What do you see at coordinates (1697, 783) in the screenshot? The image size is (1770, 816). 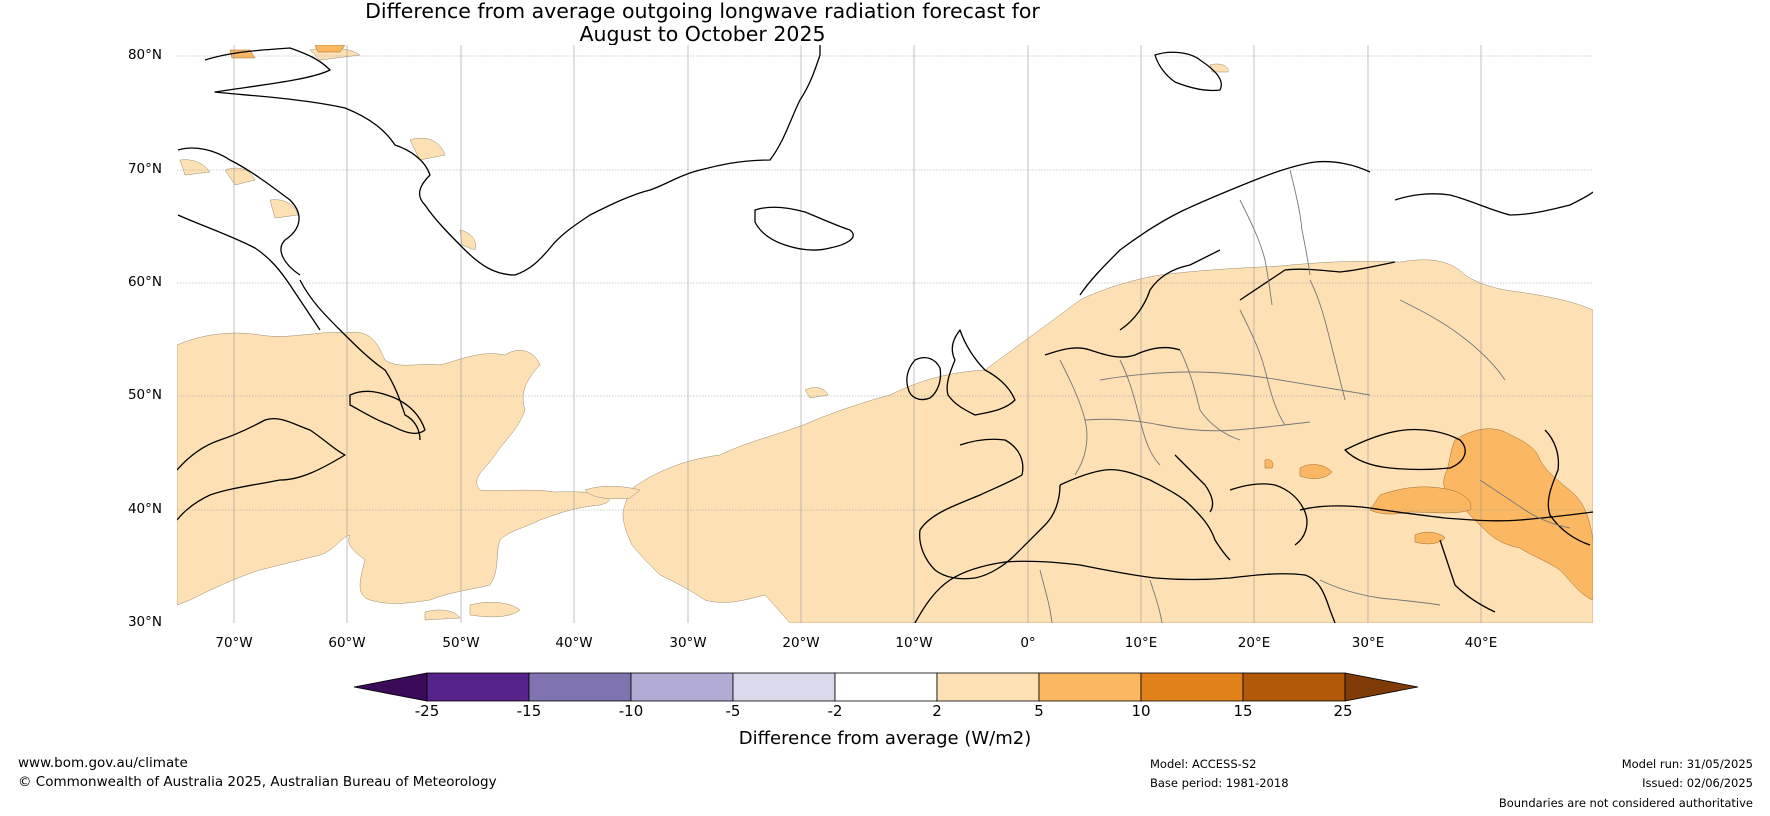 I see `footer-issued: Issued: 02/06/2025` at bounding box center [1697, 783].